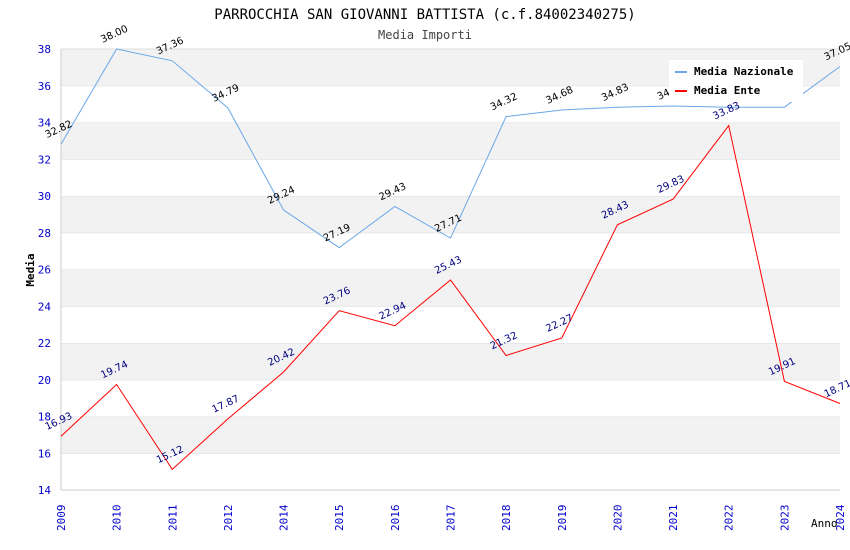 This screenshot has height=550, width=850. I want to click on x-tick-label: 2021, so click(673, 518).